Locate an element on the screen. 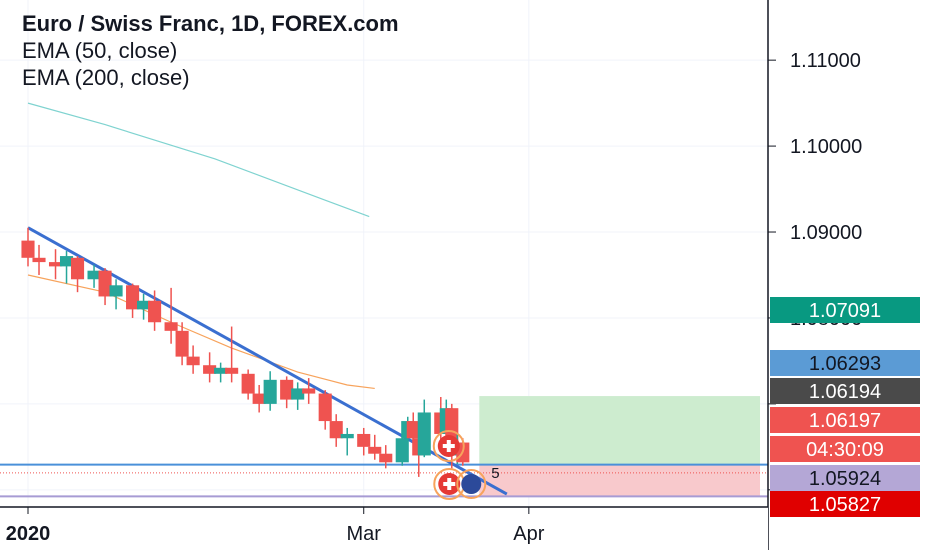 This screenshot has width=932, height=550. price-label-1: 1.06293 is located at coordinates (845, 364).